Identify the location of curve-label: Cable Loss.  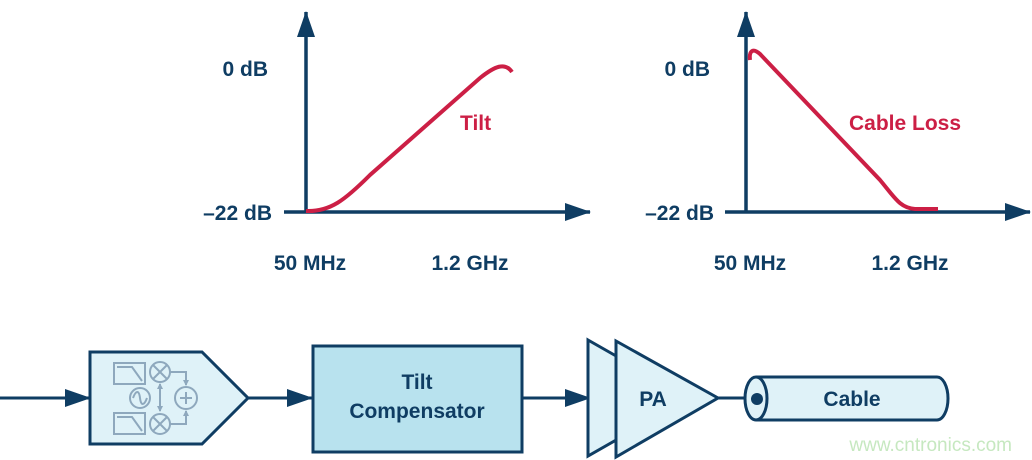
(905, 123).